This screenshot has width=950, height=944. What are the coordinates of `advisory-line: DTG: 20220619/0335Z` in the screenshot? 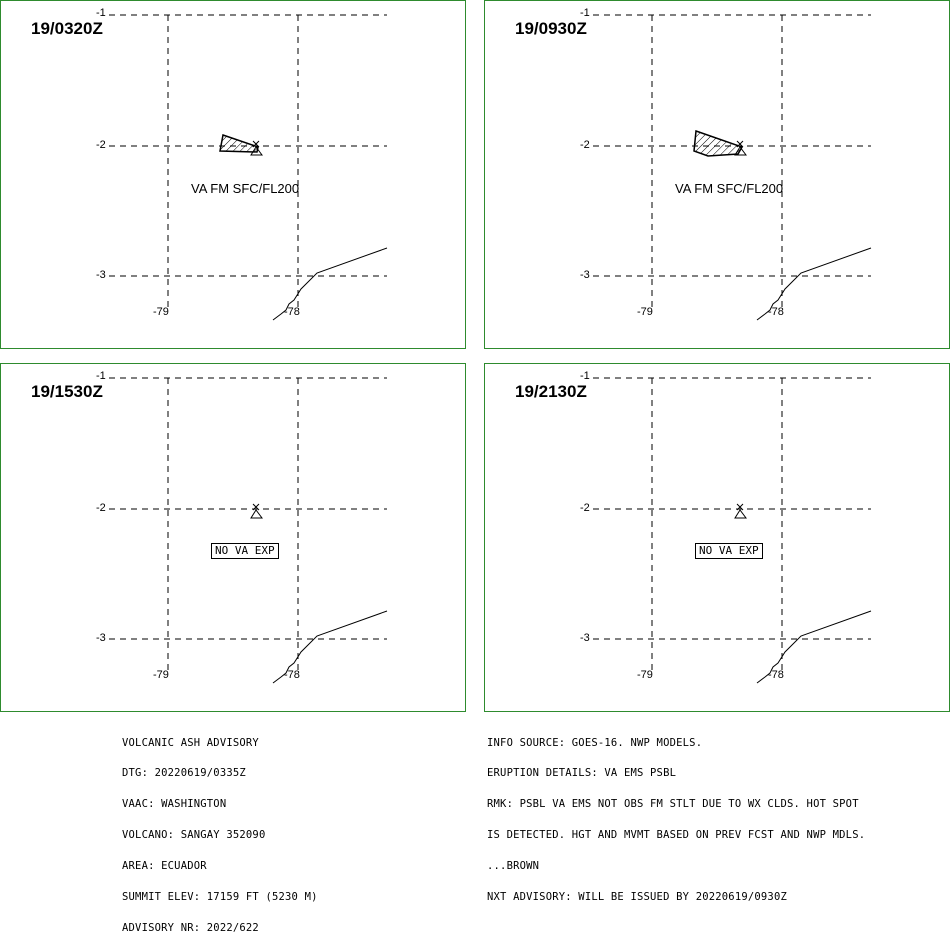 It's located at (184, 773).